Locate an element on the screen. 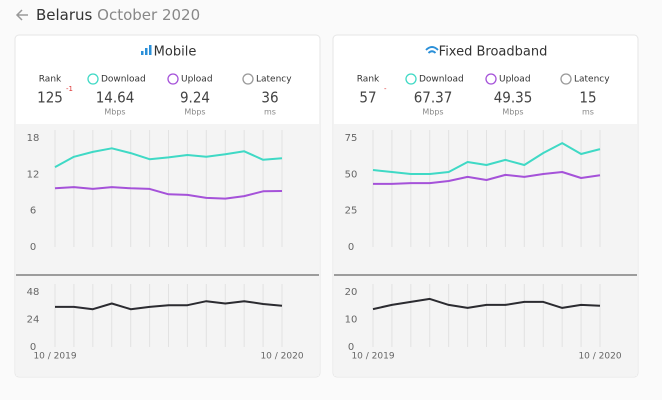  y-tick-label: 25 is located at coordinates (351, 211).